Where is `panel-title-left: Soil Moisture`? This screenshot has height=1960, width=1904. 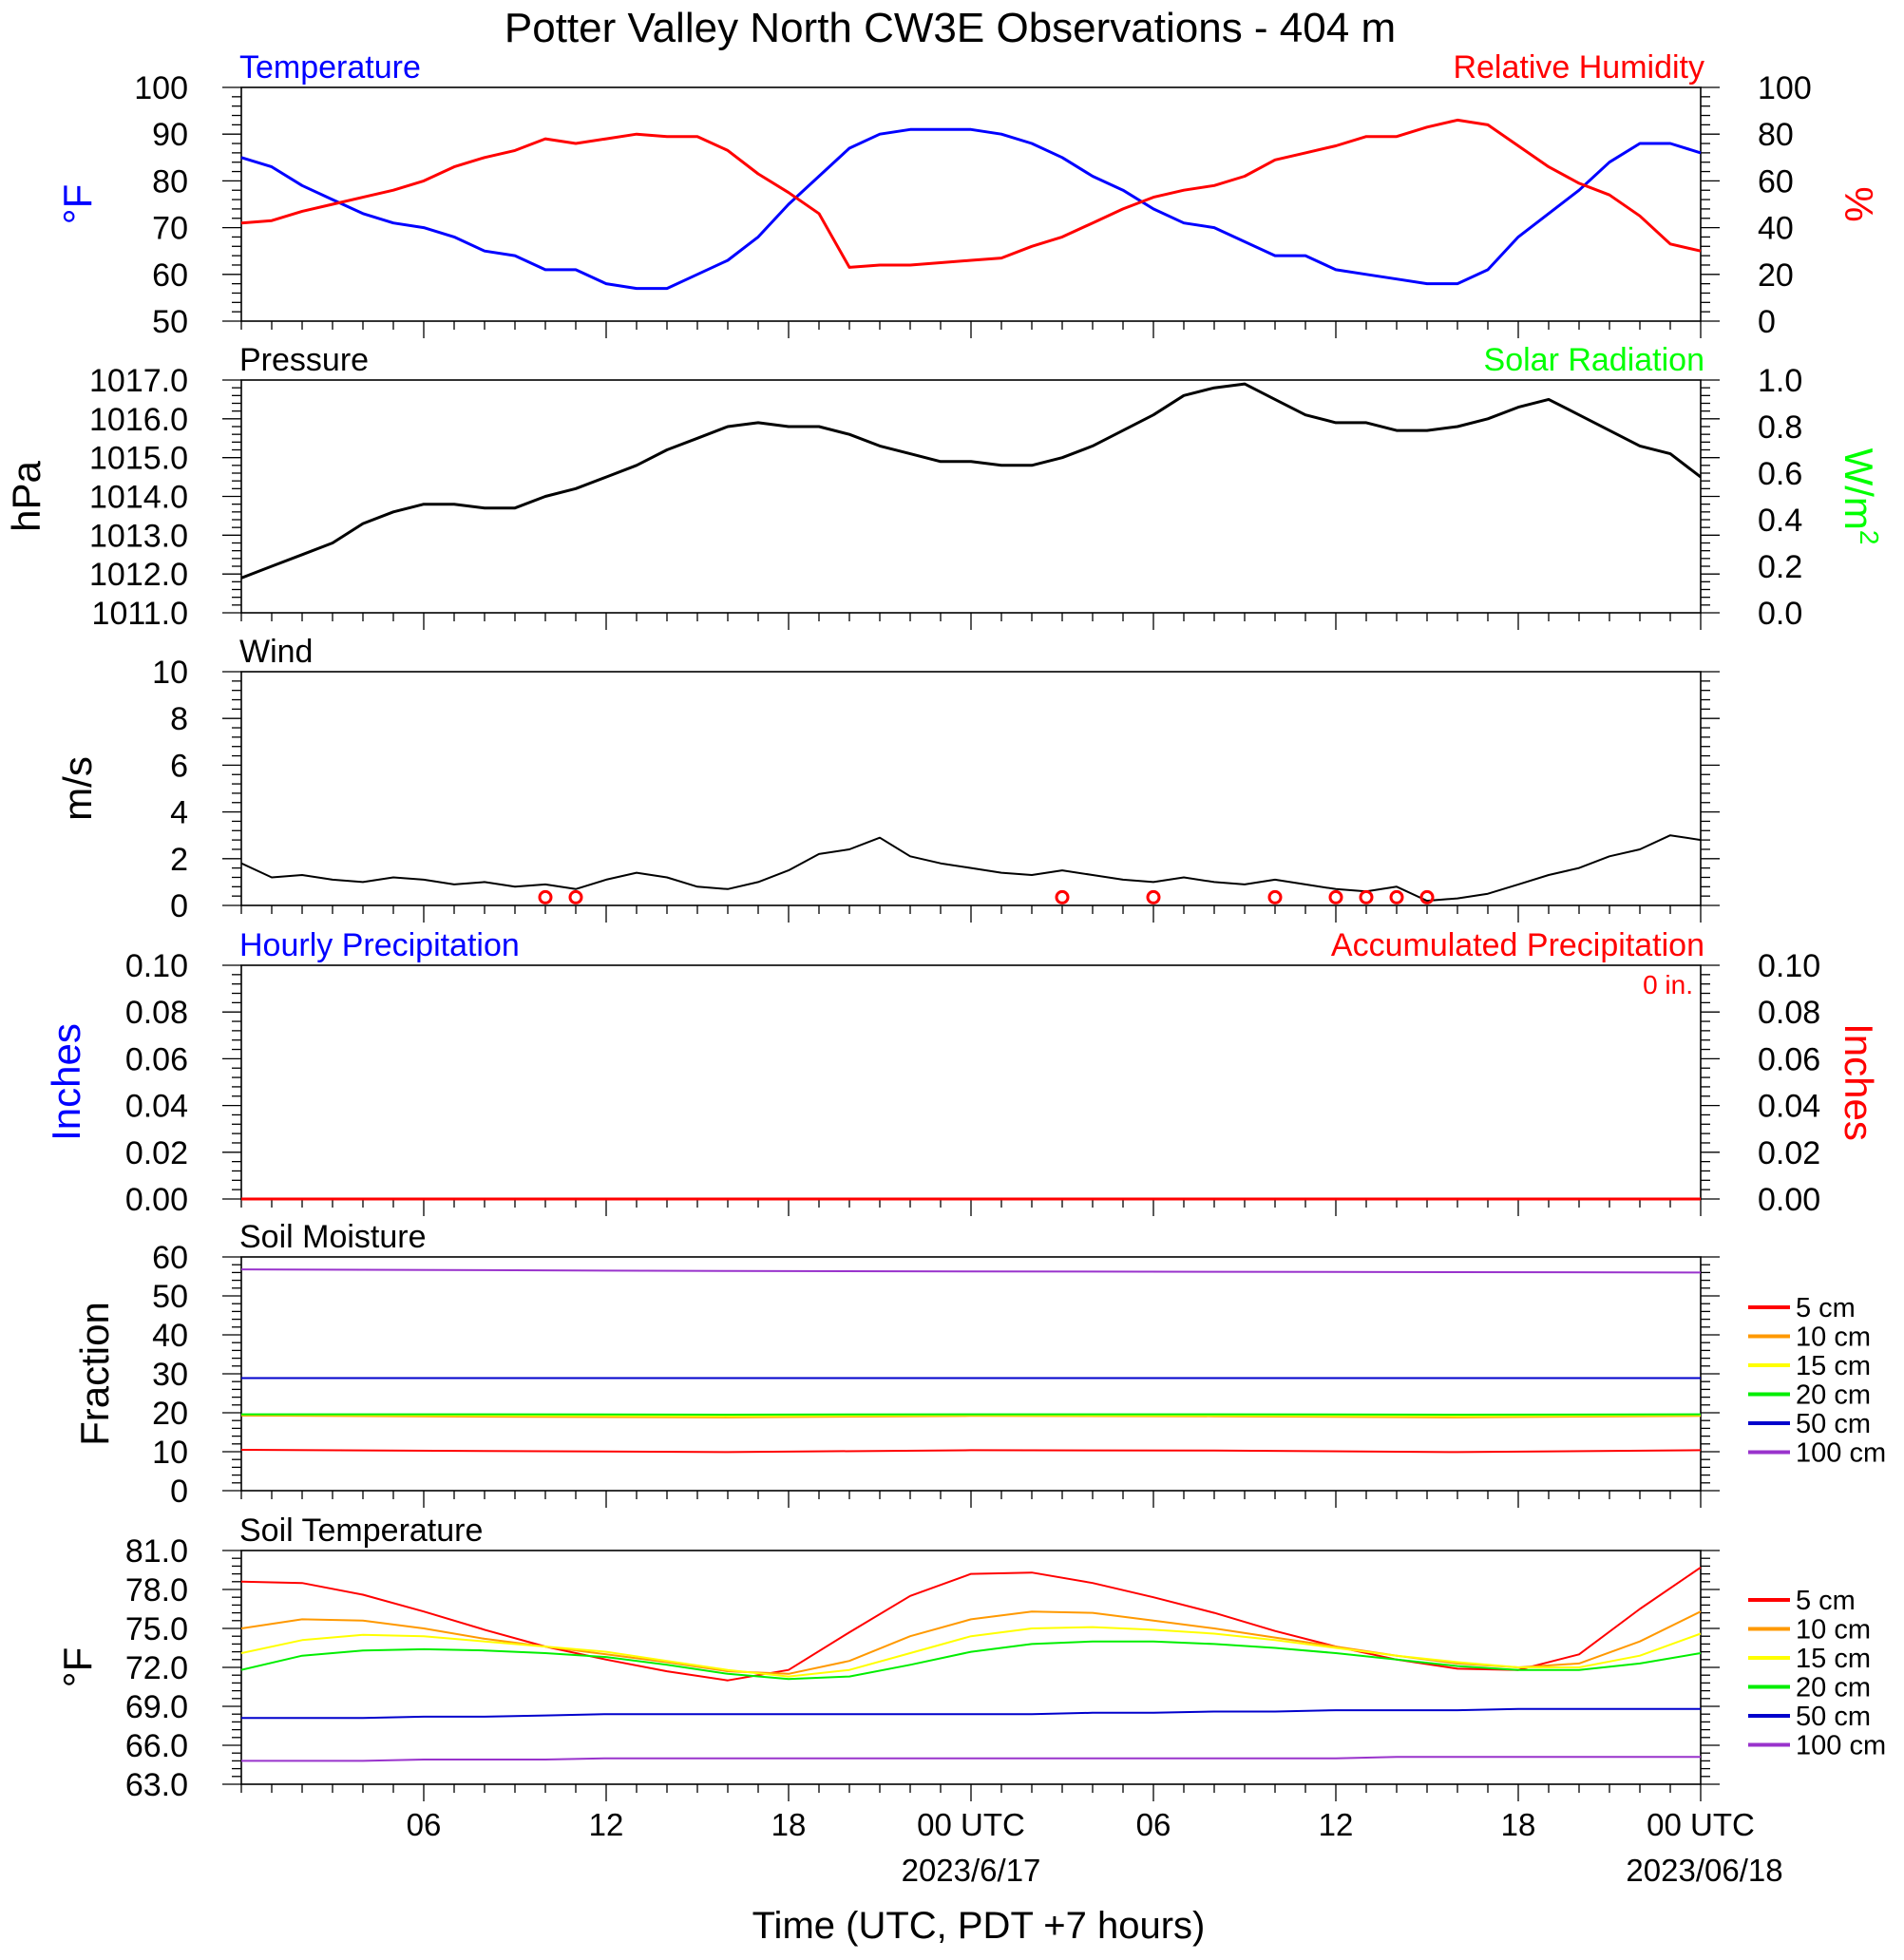 panel-title-left: Soil Moisture is located at coordinates (333, 1237).